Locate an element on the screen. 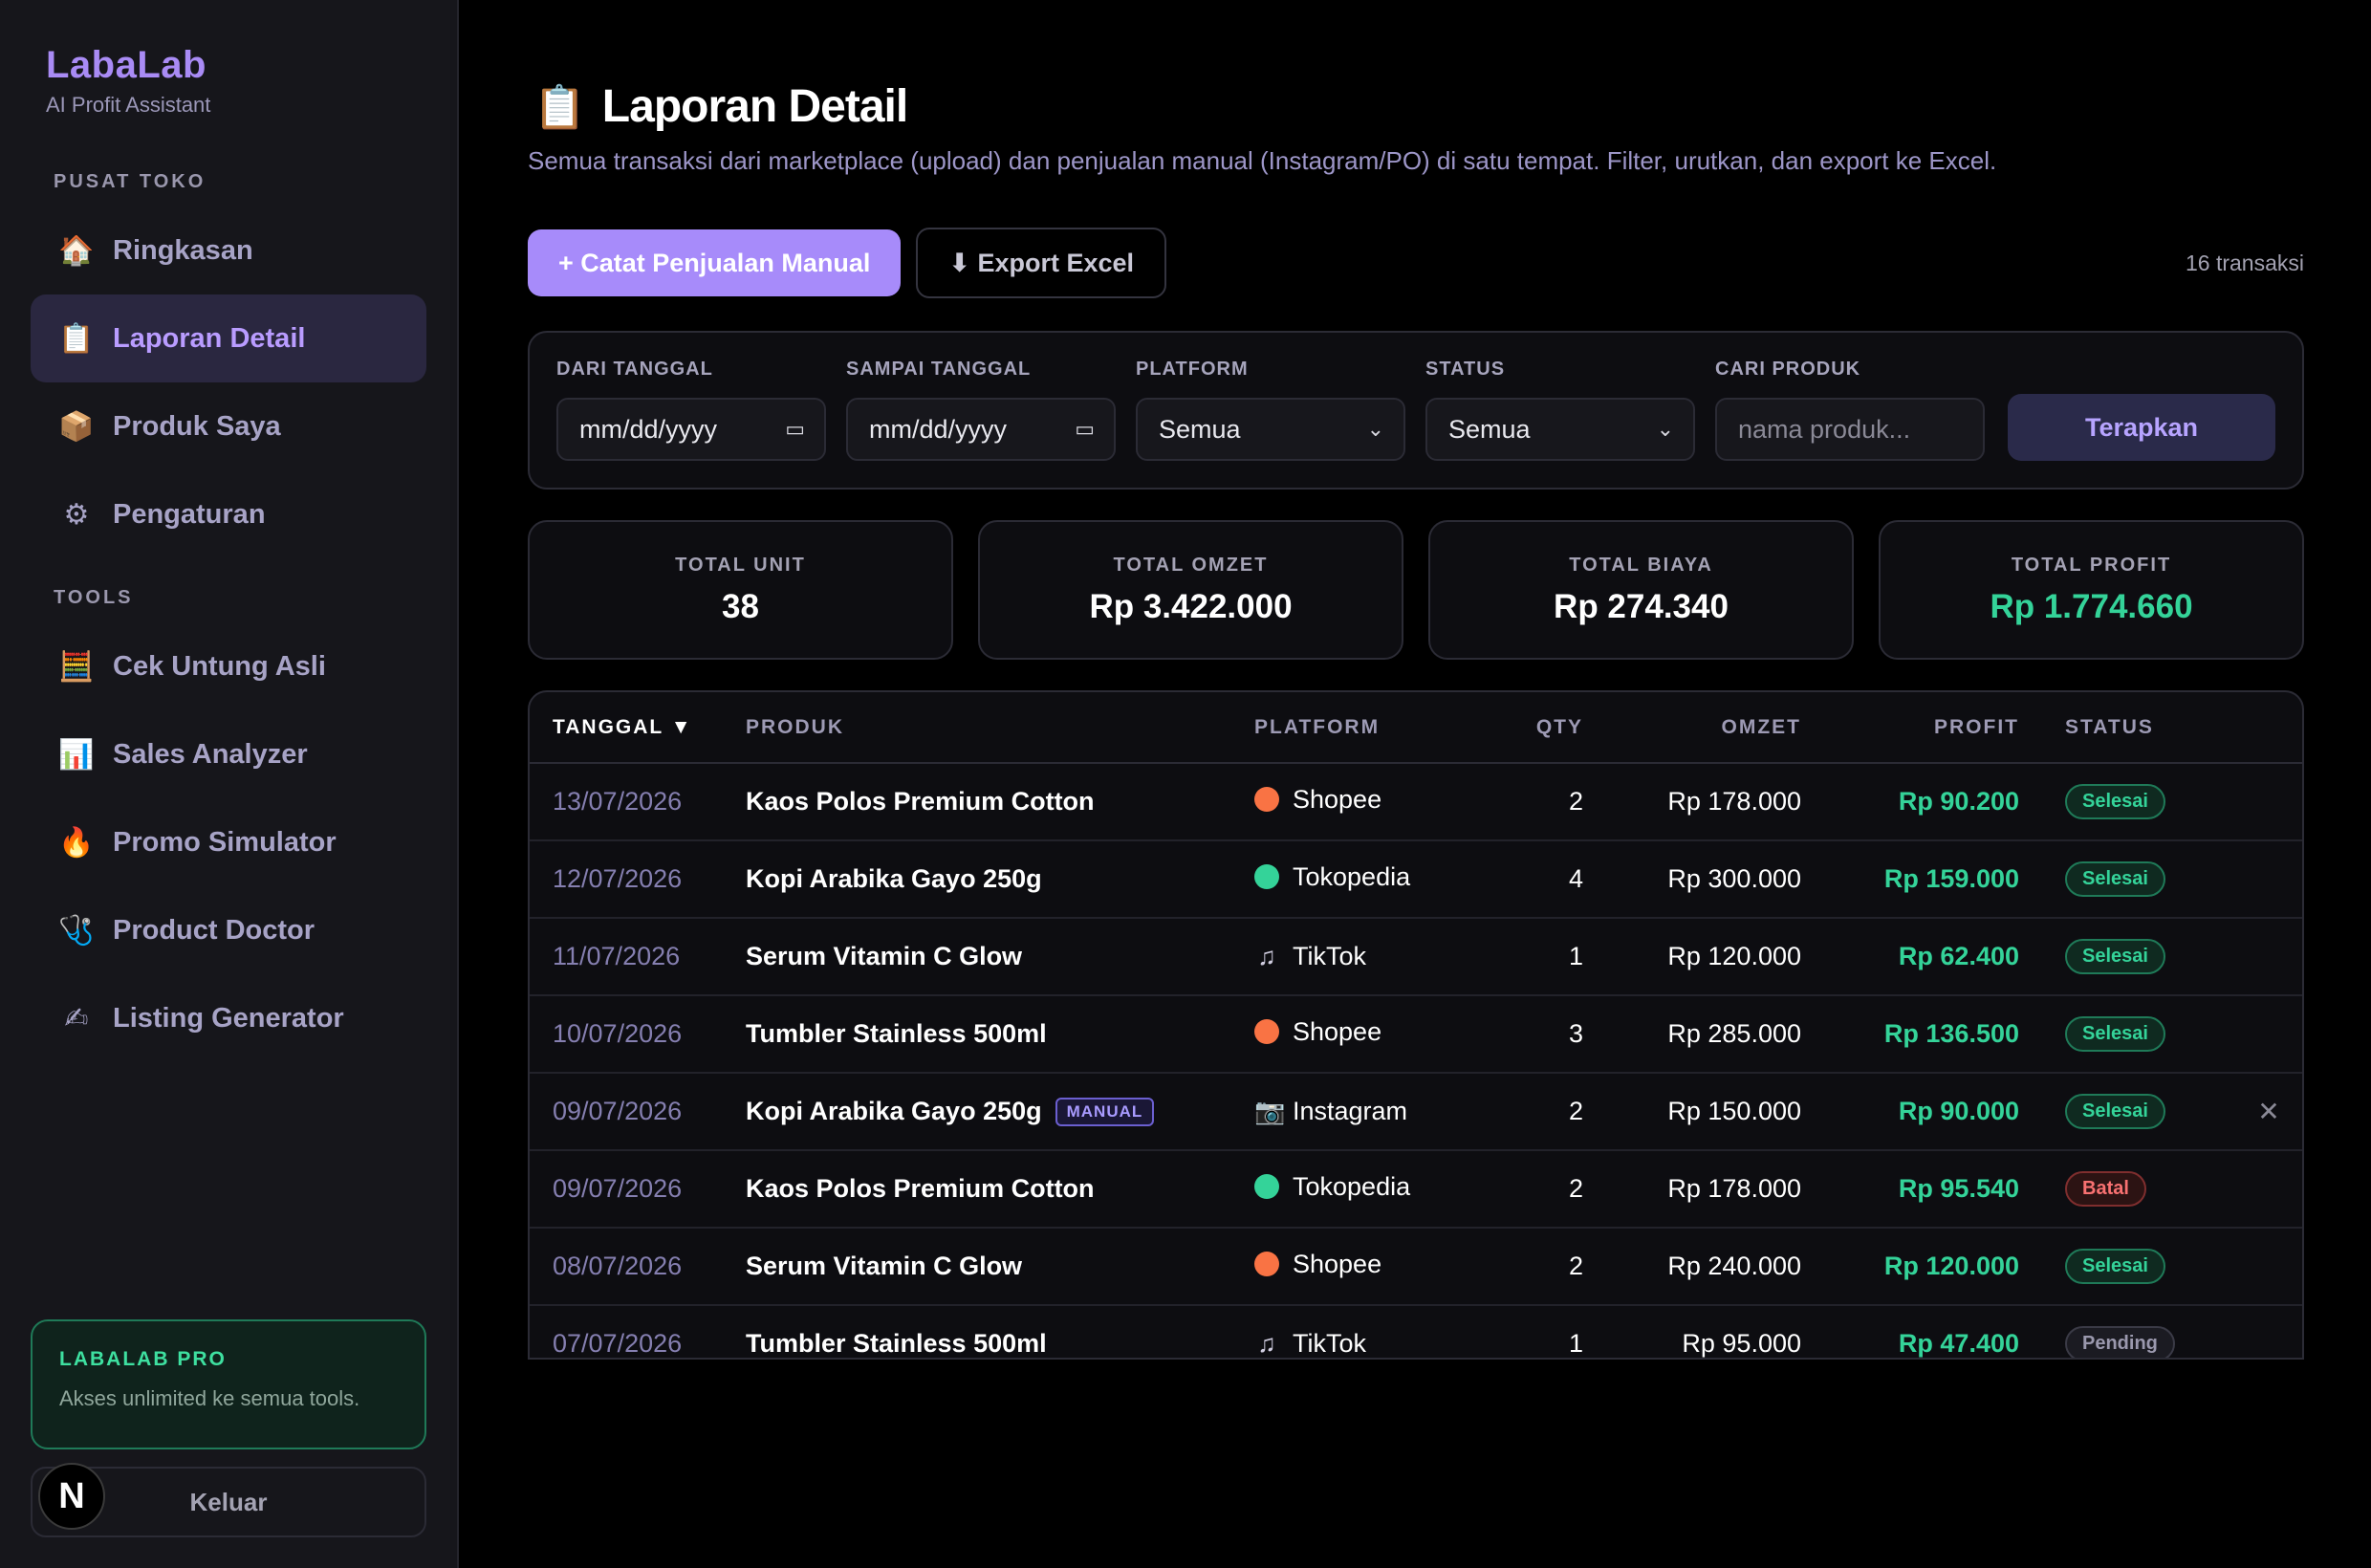 The image size is (2371, 1568). apply-filter-button: Terapkan is located at coordinates (2141, 427).